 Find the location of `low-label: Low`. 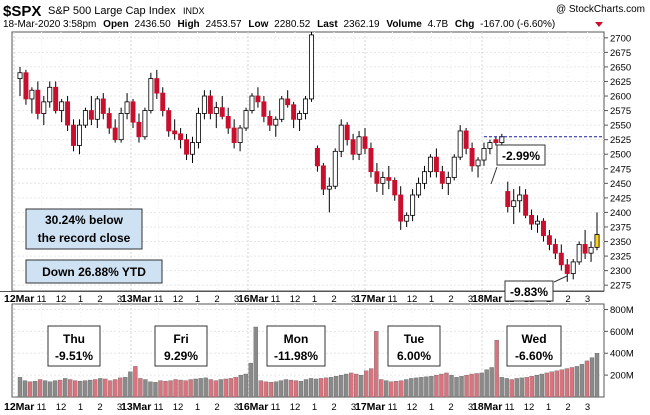

low-label: Low is located at coordinates (258, 24).